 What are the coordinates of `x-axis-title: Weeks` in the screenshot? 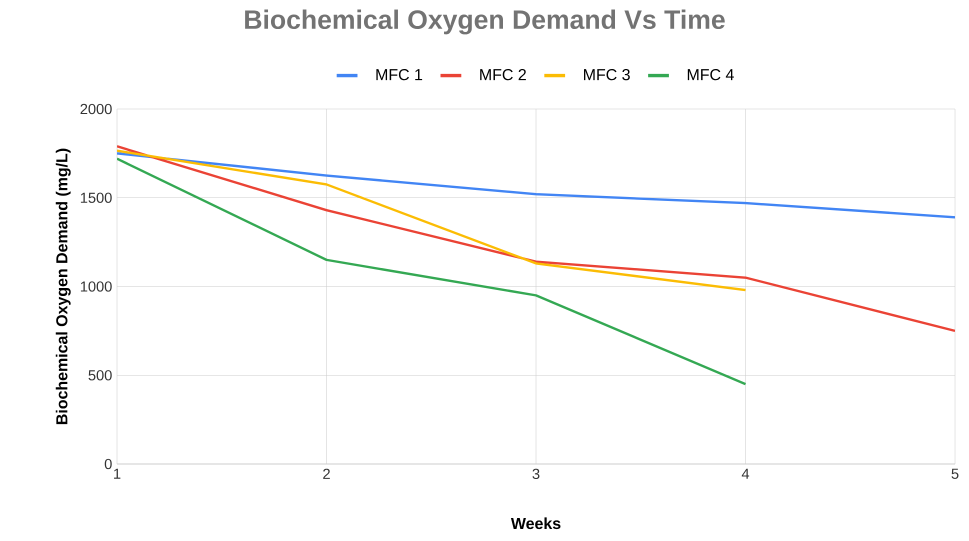 It's located at (535, 523).